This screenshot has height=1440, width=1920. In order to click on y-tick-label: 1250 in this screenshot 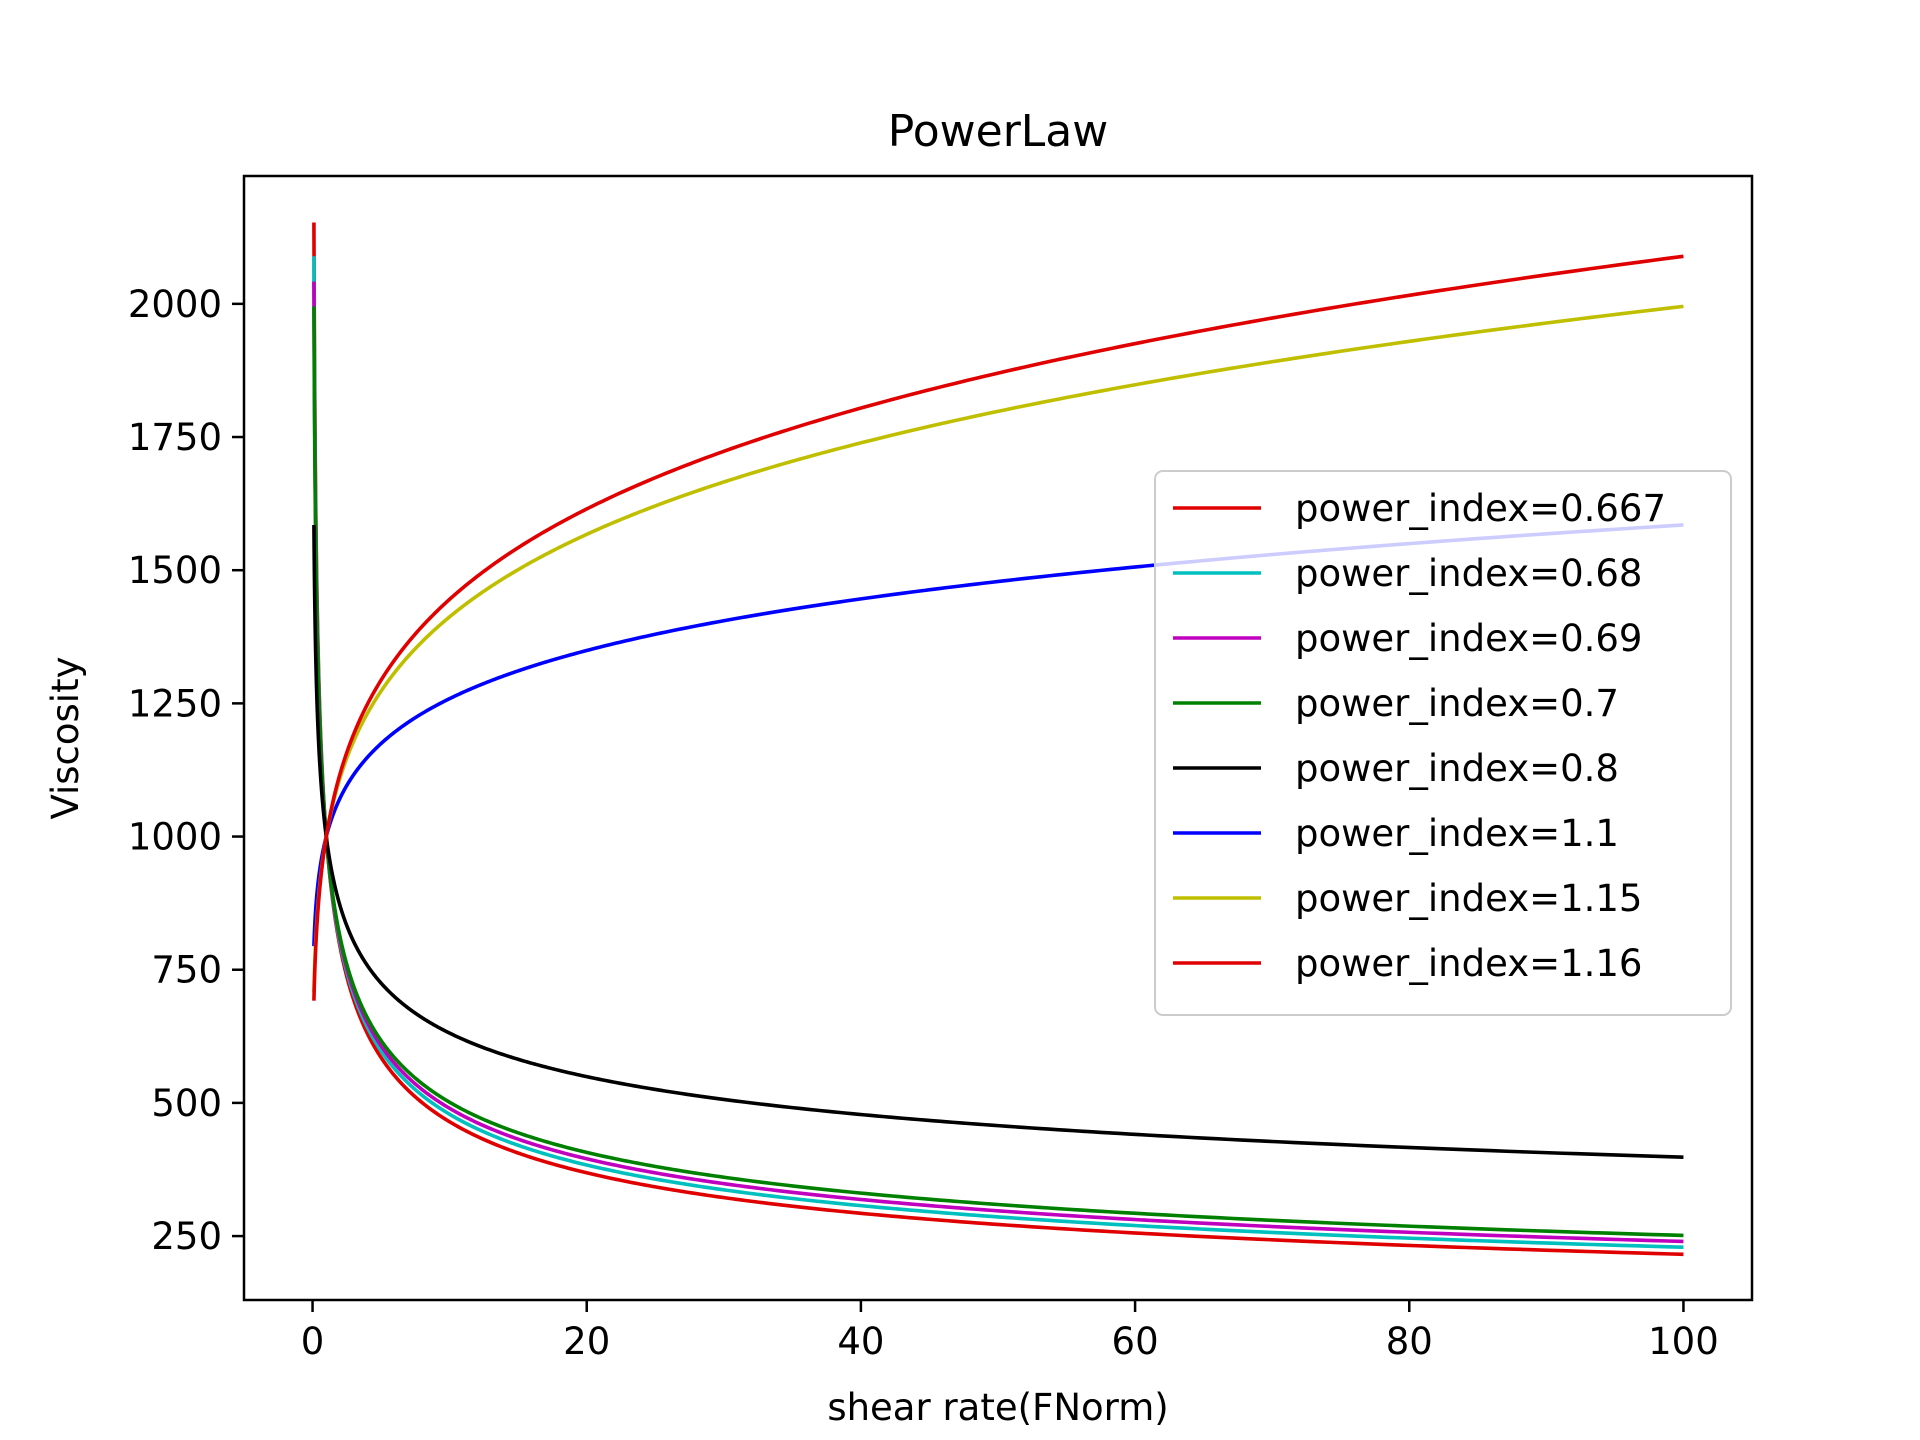, I will do `click(175, 703)`.